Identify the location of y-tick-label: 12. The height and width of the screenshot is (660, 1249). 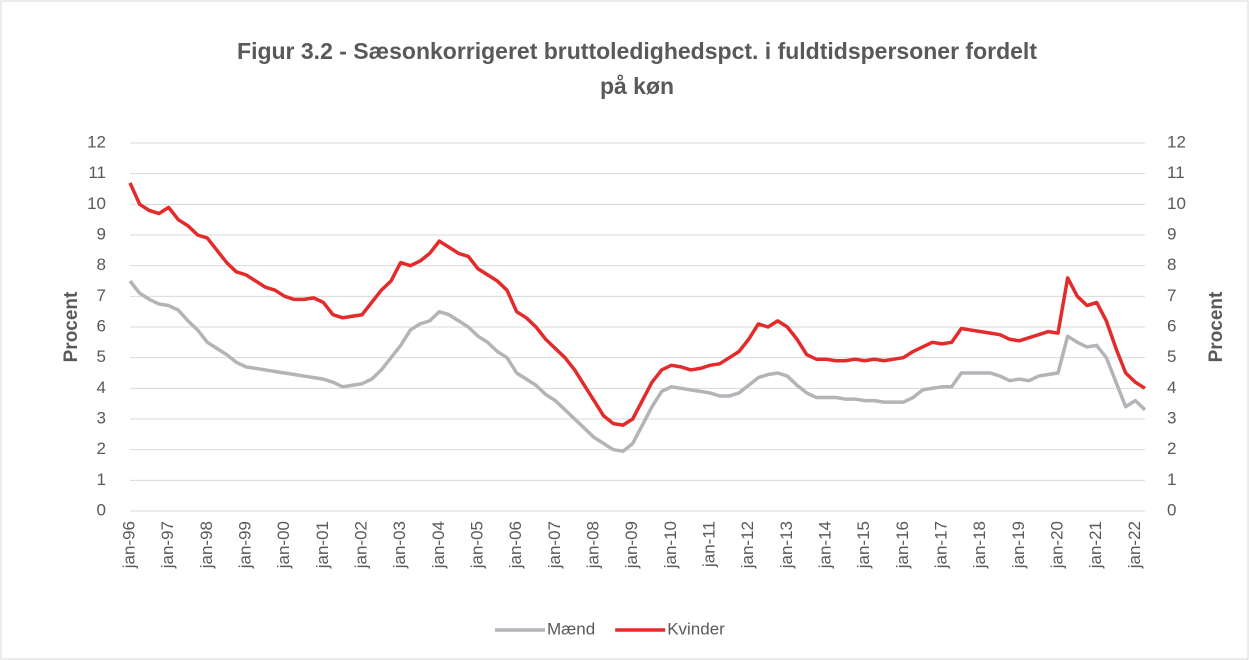
(96, 141).